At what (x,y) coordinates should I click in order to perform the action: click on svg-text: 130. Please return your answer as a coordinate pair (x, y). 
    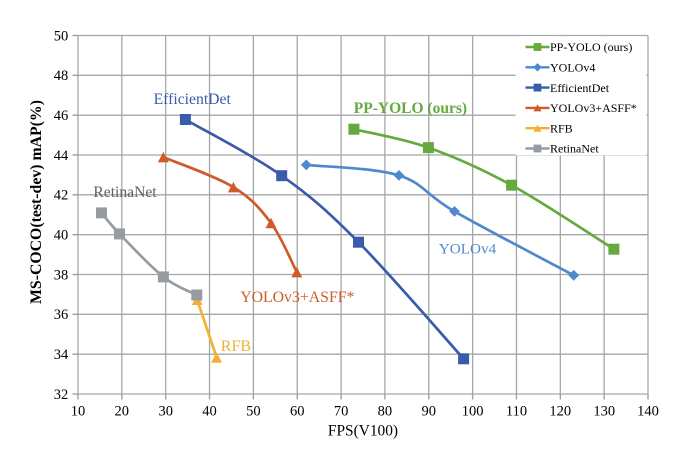
    Looking at the image, I should click on (604, 412).